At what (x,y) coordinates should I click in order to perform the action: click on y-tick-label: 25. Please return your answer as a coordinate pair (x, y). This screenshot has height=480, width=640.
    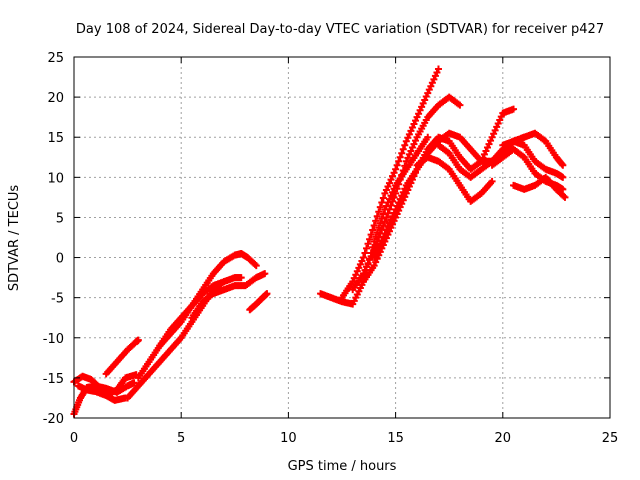
    Looking at the image, I should click on (55, 58).